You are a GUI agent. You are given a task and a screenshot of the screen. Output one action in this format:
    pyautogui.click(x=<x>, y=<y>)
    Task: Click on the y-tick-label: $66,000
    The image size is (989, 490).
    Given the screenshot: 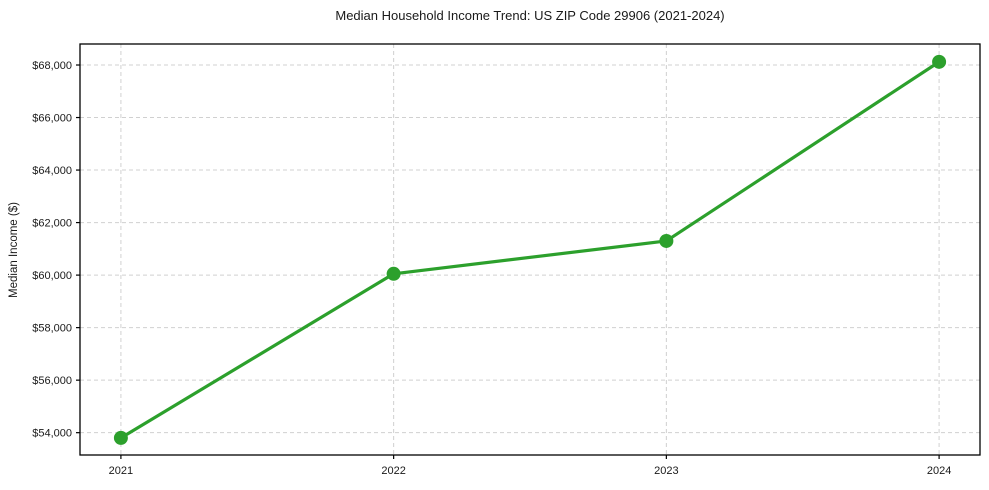 What is the action you would take?
    pyautogui.click(x=52, y=119)
    